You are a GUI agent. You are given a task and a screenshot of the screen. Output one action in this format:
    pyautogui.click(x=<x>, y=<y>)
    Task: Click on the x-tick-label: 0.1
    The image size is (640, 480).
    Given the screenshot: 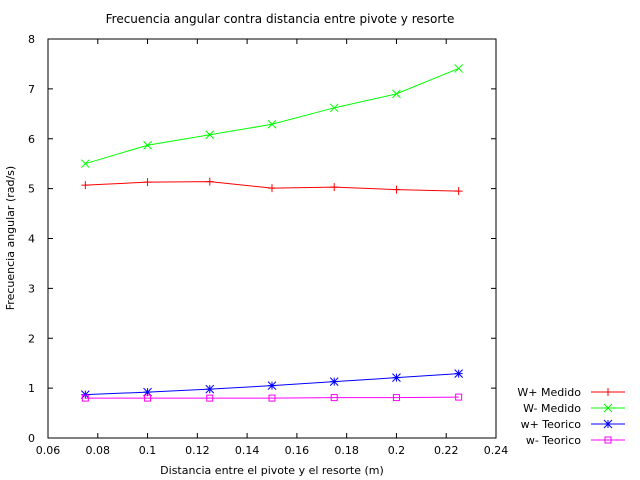 What is the action you would take?
    pyautogui.click(x=148, y=450)
    